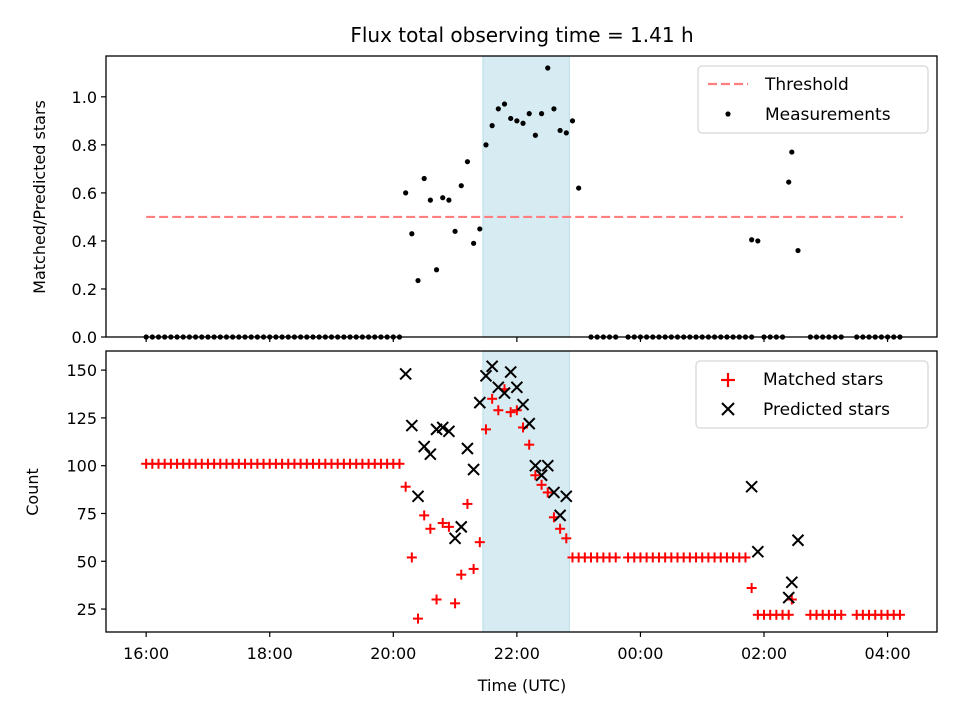 This screenshot has width=960, height=720. What do you see at coordinates (84, 289) in the screenshot?
I see `top-y-tick-label: 0.2` at bounding box center [84, 289].